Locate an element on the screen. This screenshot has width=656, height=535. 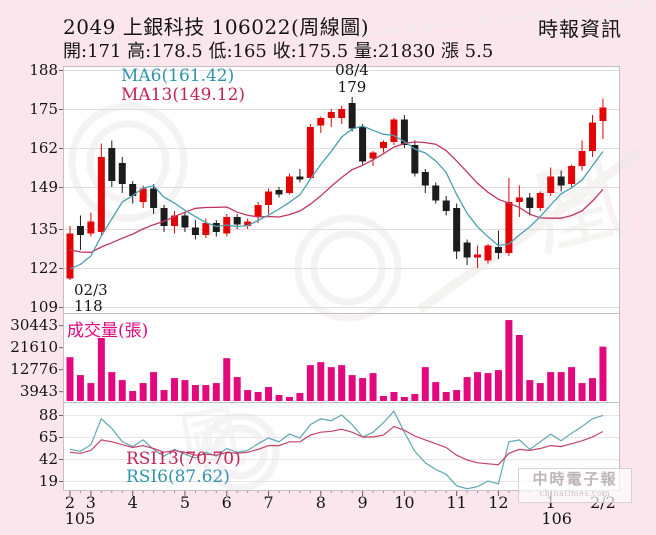
price-axis-label: 162 is located at coordinates (43, 148).